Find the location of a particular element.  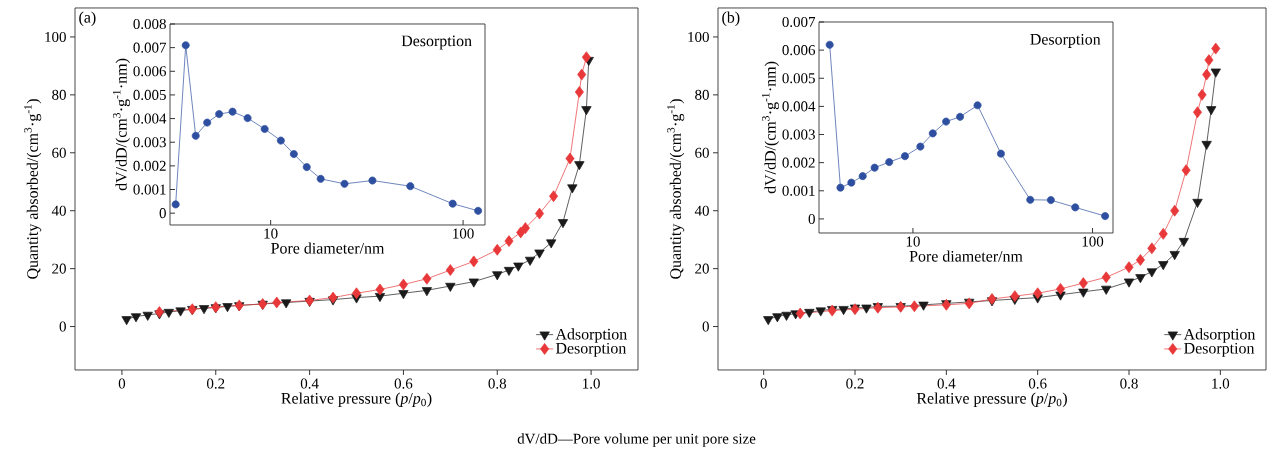

y-tick-label: 0.008 is located at coordinates (149, 24).